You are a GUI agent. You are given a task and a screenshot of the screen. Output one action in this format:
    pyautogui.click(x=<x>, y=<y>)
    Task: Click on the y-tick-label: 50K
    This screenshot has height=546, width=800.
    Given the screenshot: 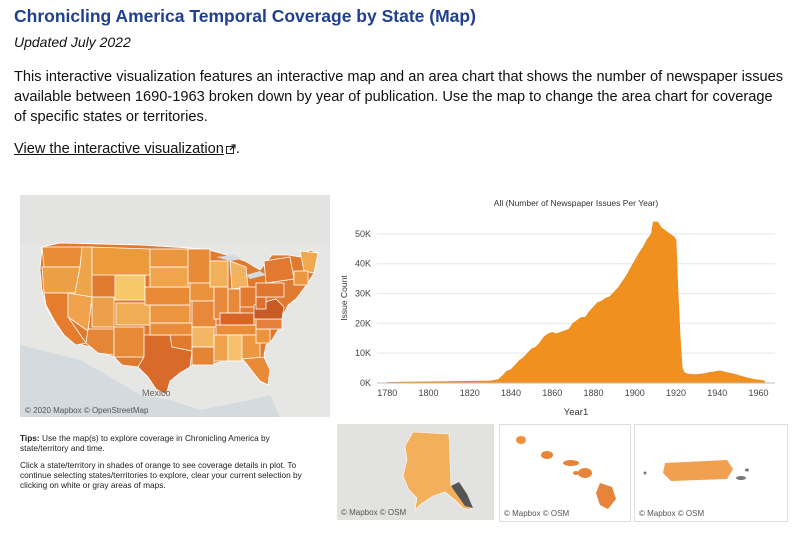 What is the action you would take?
    pyautogui.click(x=363, y=234)
    